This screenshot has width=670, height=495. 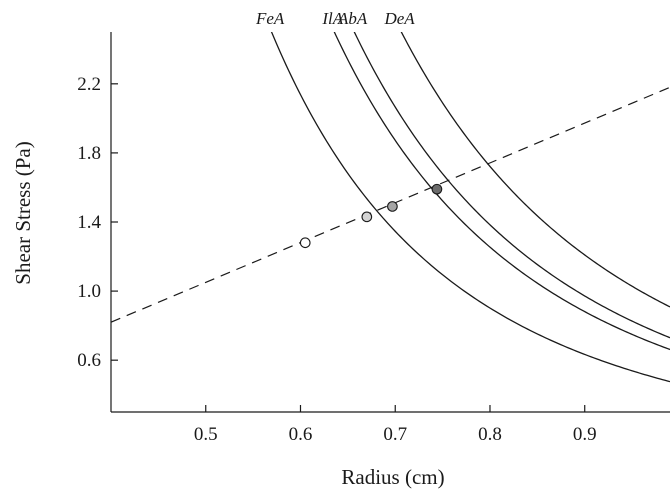 I want to click on intersection-marker-dea, so click(x=437, y=189).